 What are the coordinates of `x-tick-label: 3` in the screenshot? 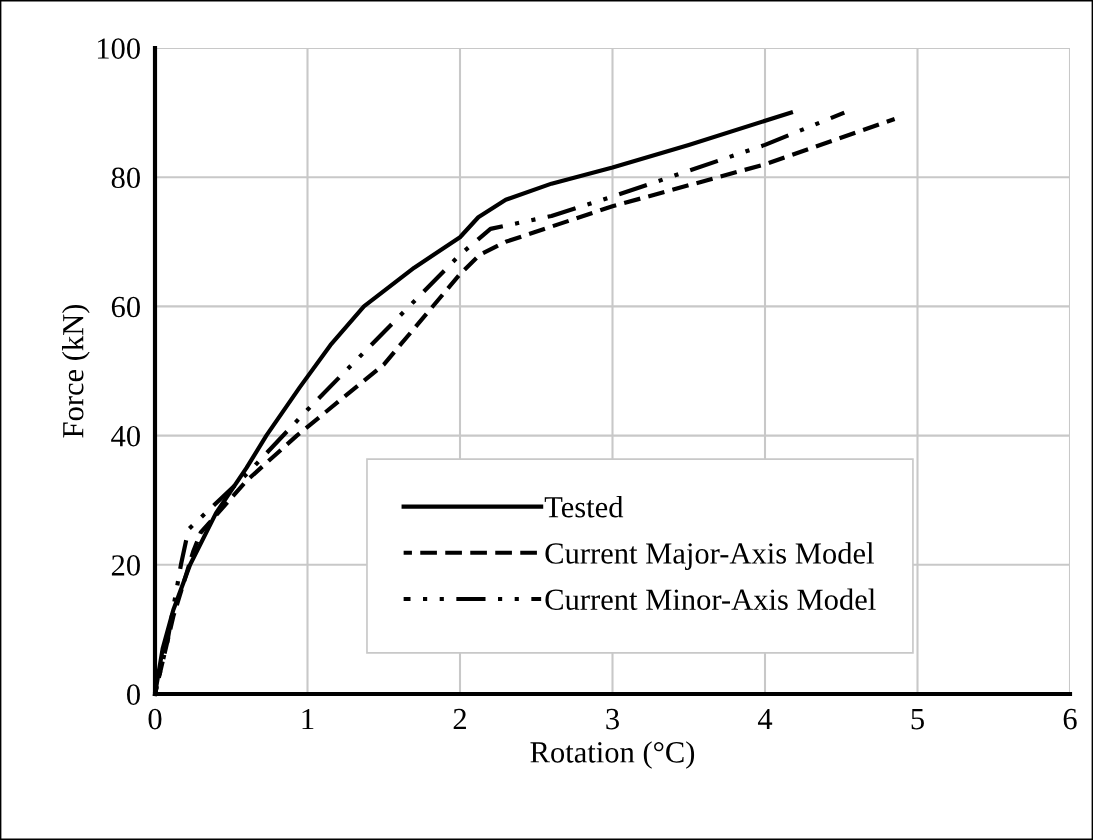 It's located at (612, 719).